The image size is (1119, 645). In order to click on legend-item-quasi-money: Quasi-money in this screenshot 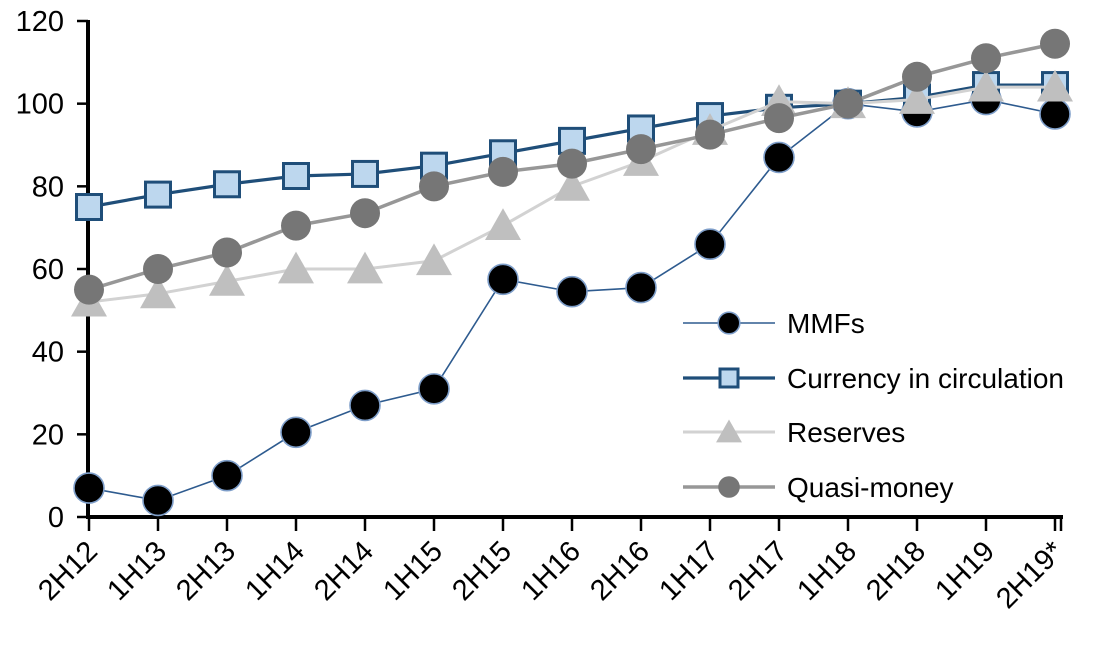, I will do `click(818, 487)`.